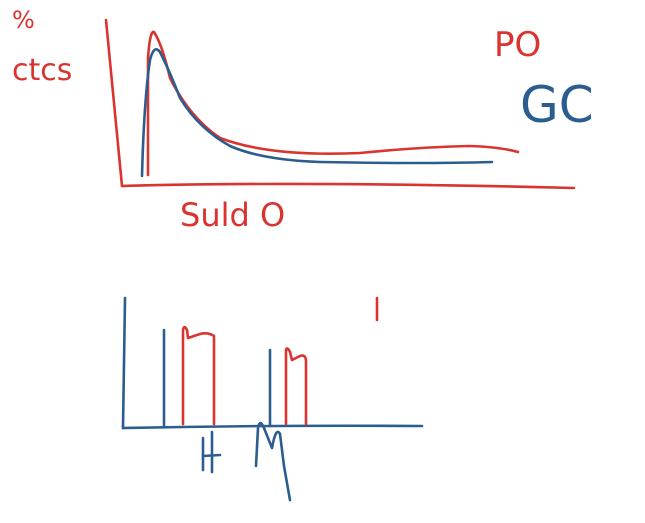  What do you see at coordinates (557, 105) in the screenshot?
I see `legend-gc: GC` at bounding box center [557, 105].